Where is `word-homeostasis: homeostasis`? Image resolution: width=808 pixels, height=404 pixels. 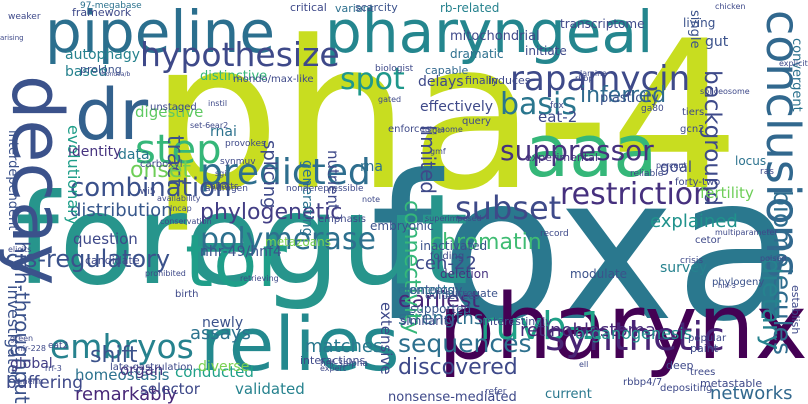 word-homeostasis: homeostasis is located at coordinates (122, 375).